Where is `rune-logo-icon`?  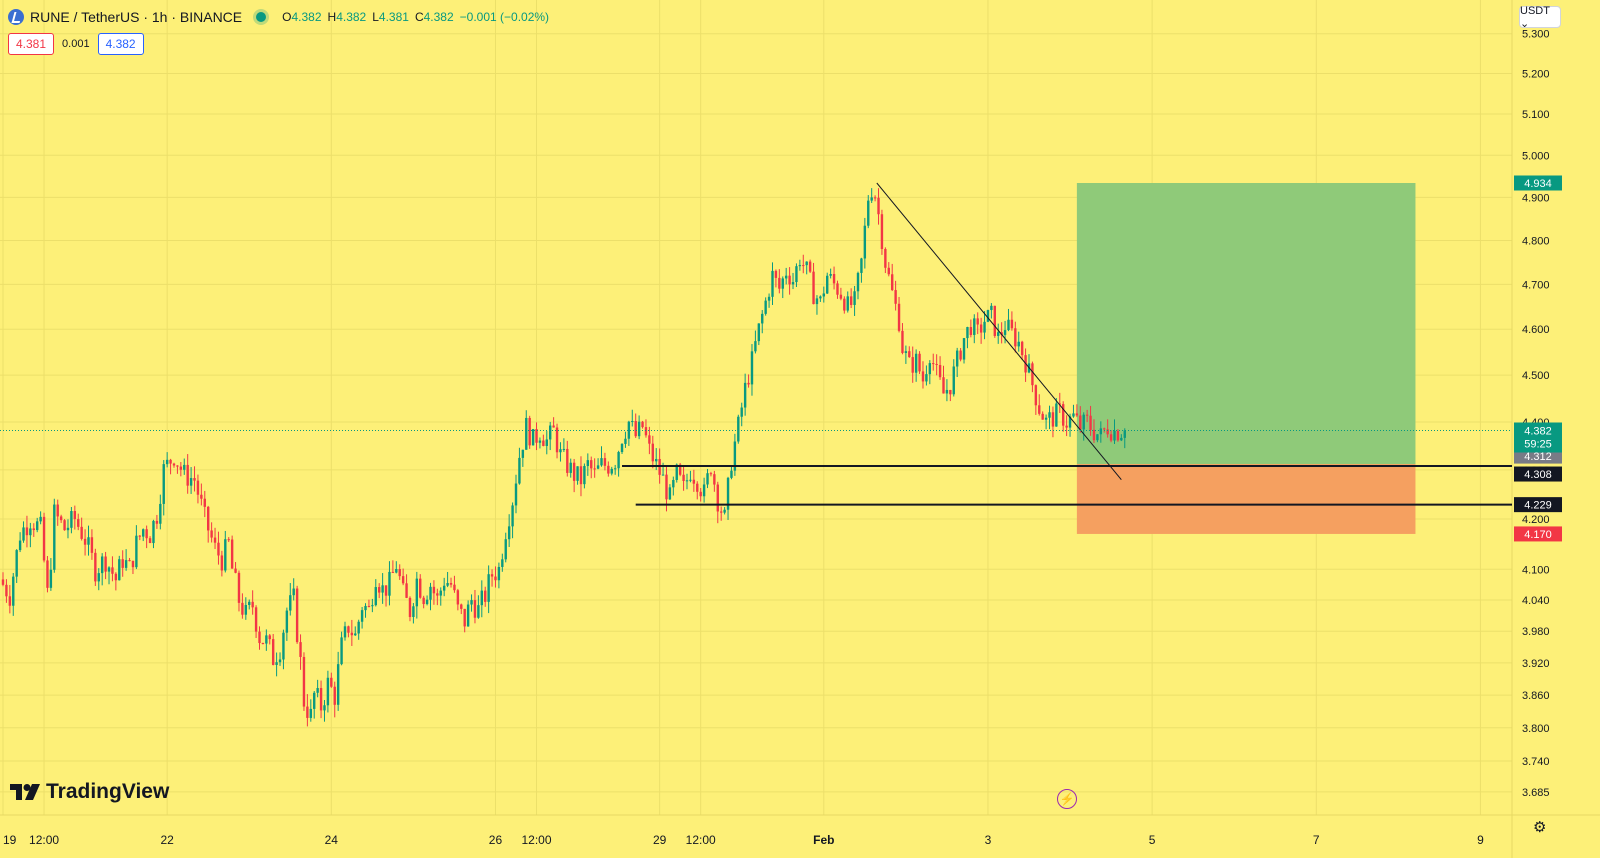 rune-logo-icon is located at coordinates (16, 17).